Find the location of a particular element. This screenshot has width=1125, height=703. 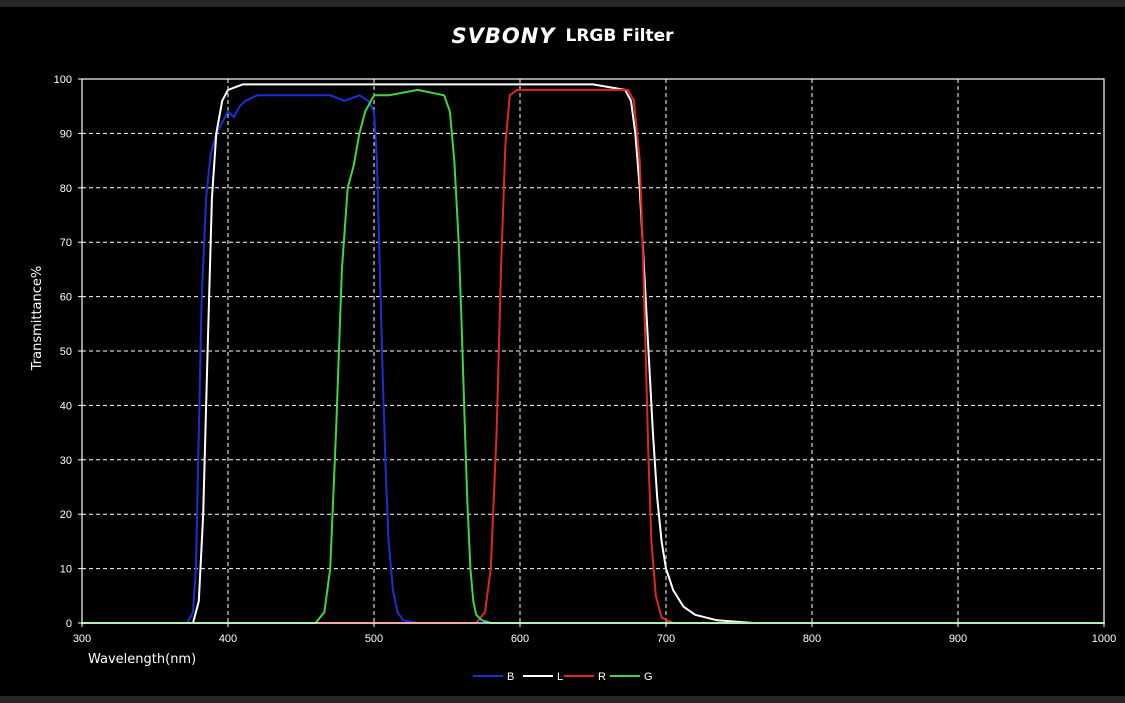

legend-item-B: B is located at coordinates (493, 677).